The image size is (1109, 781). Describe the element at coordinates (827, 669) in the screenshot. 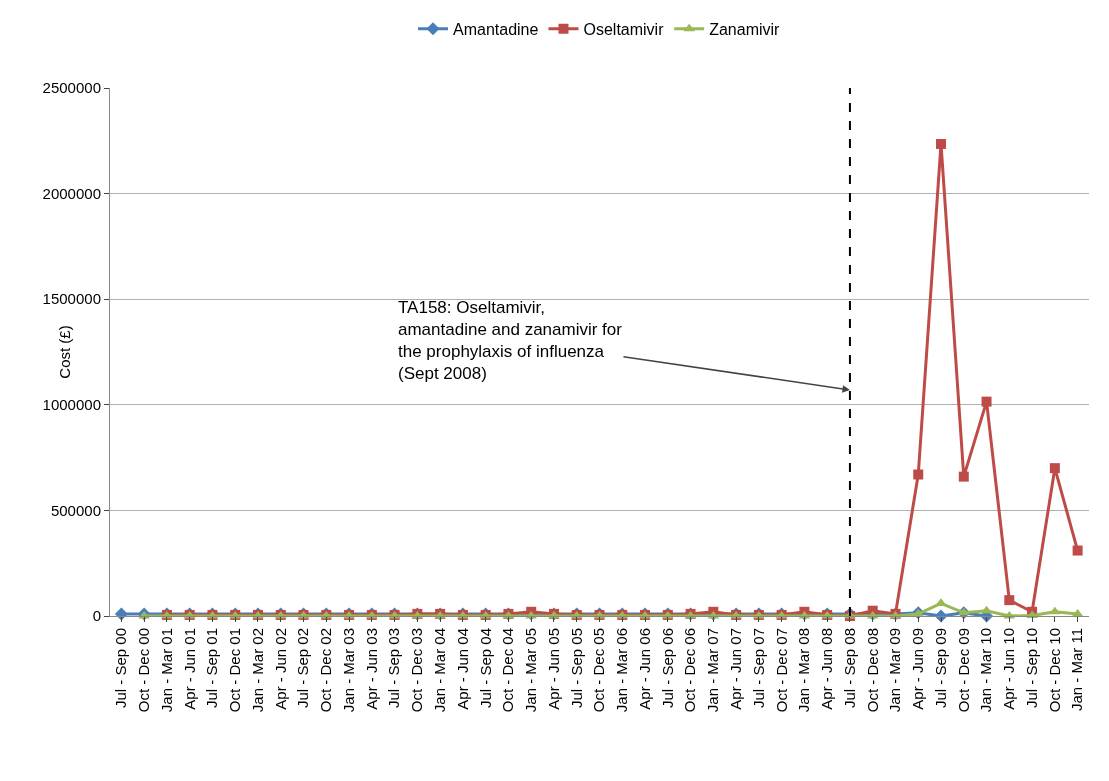

I see `x-tick-label: Apr - Jun 08` at that location.